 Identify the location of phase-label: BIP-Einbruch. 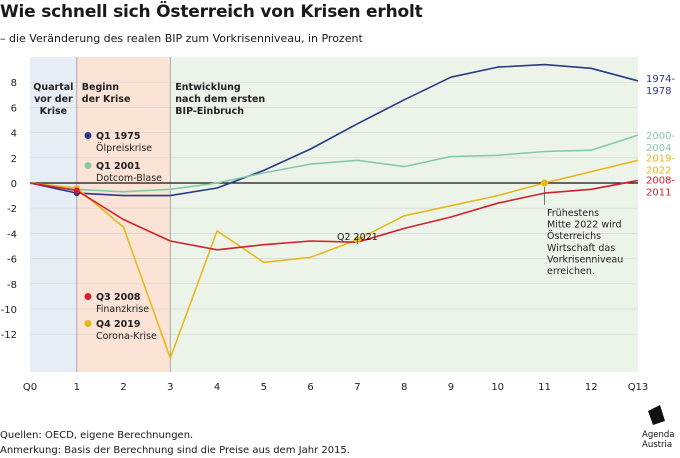
(209, 111).